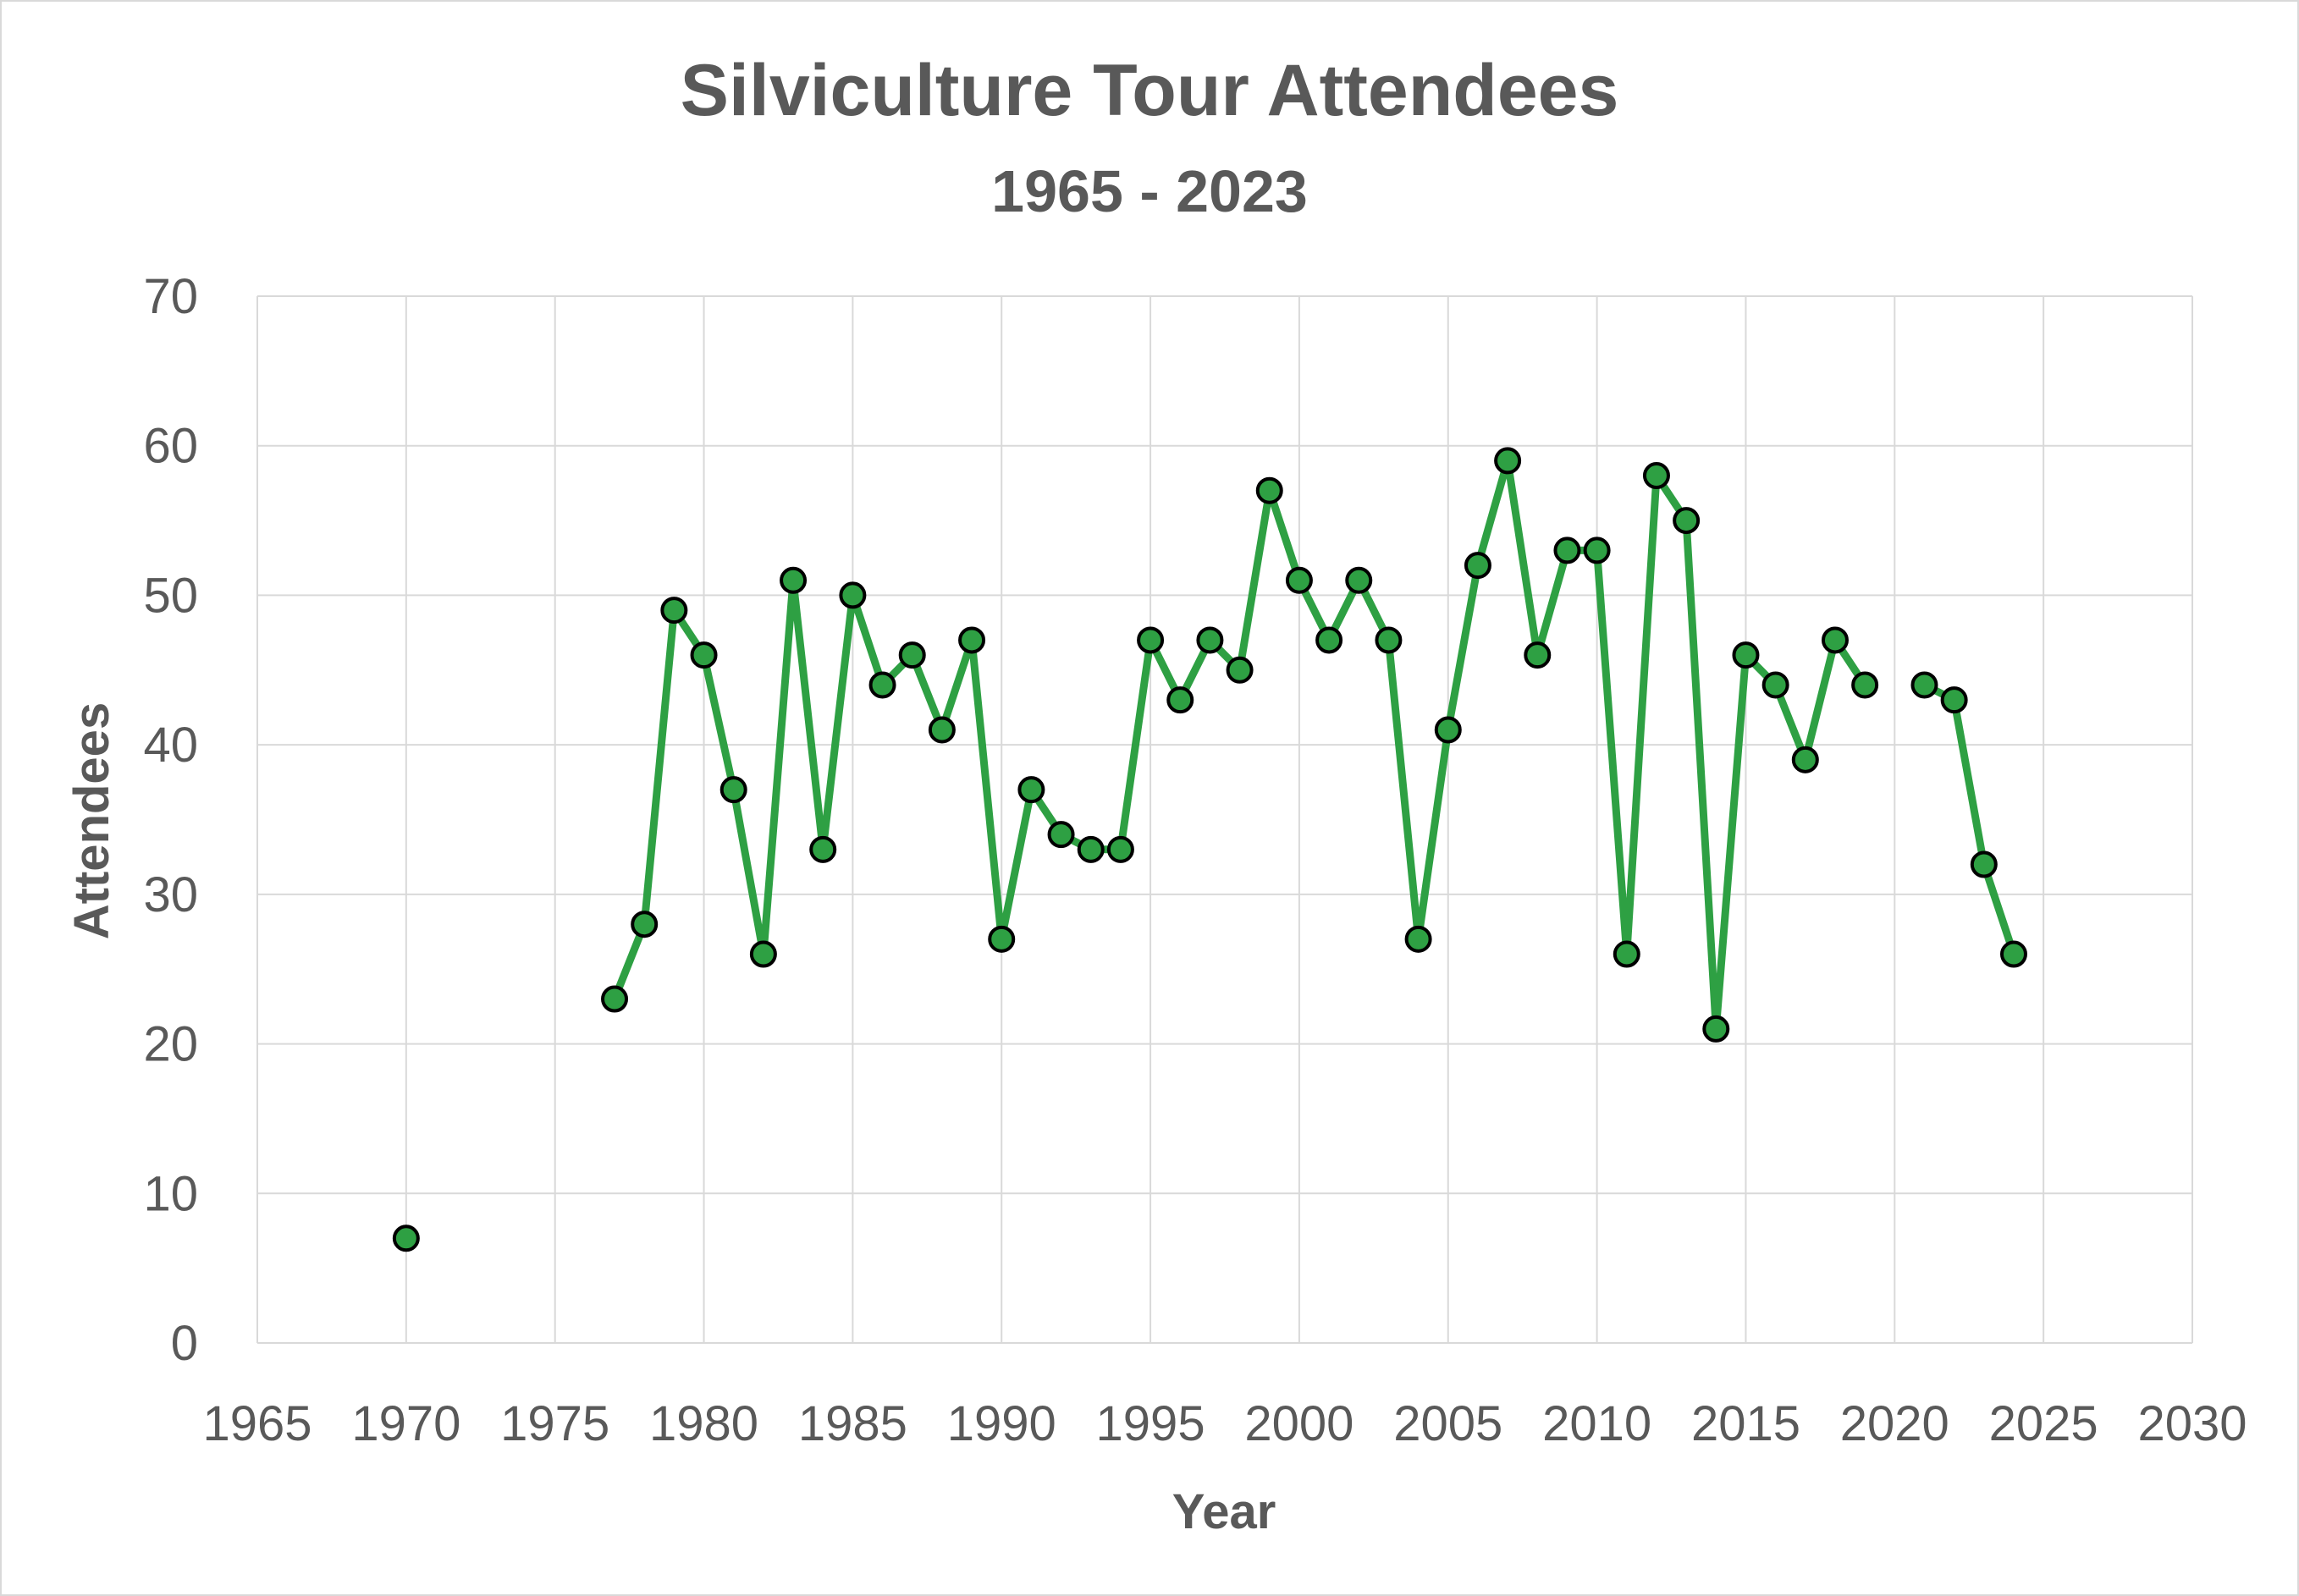  Describe the element at coordinates (184, 1343) in the screenshot. I see `y-tick-label: 0` at that location.